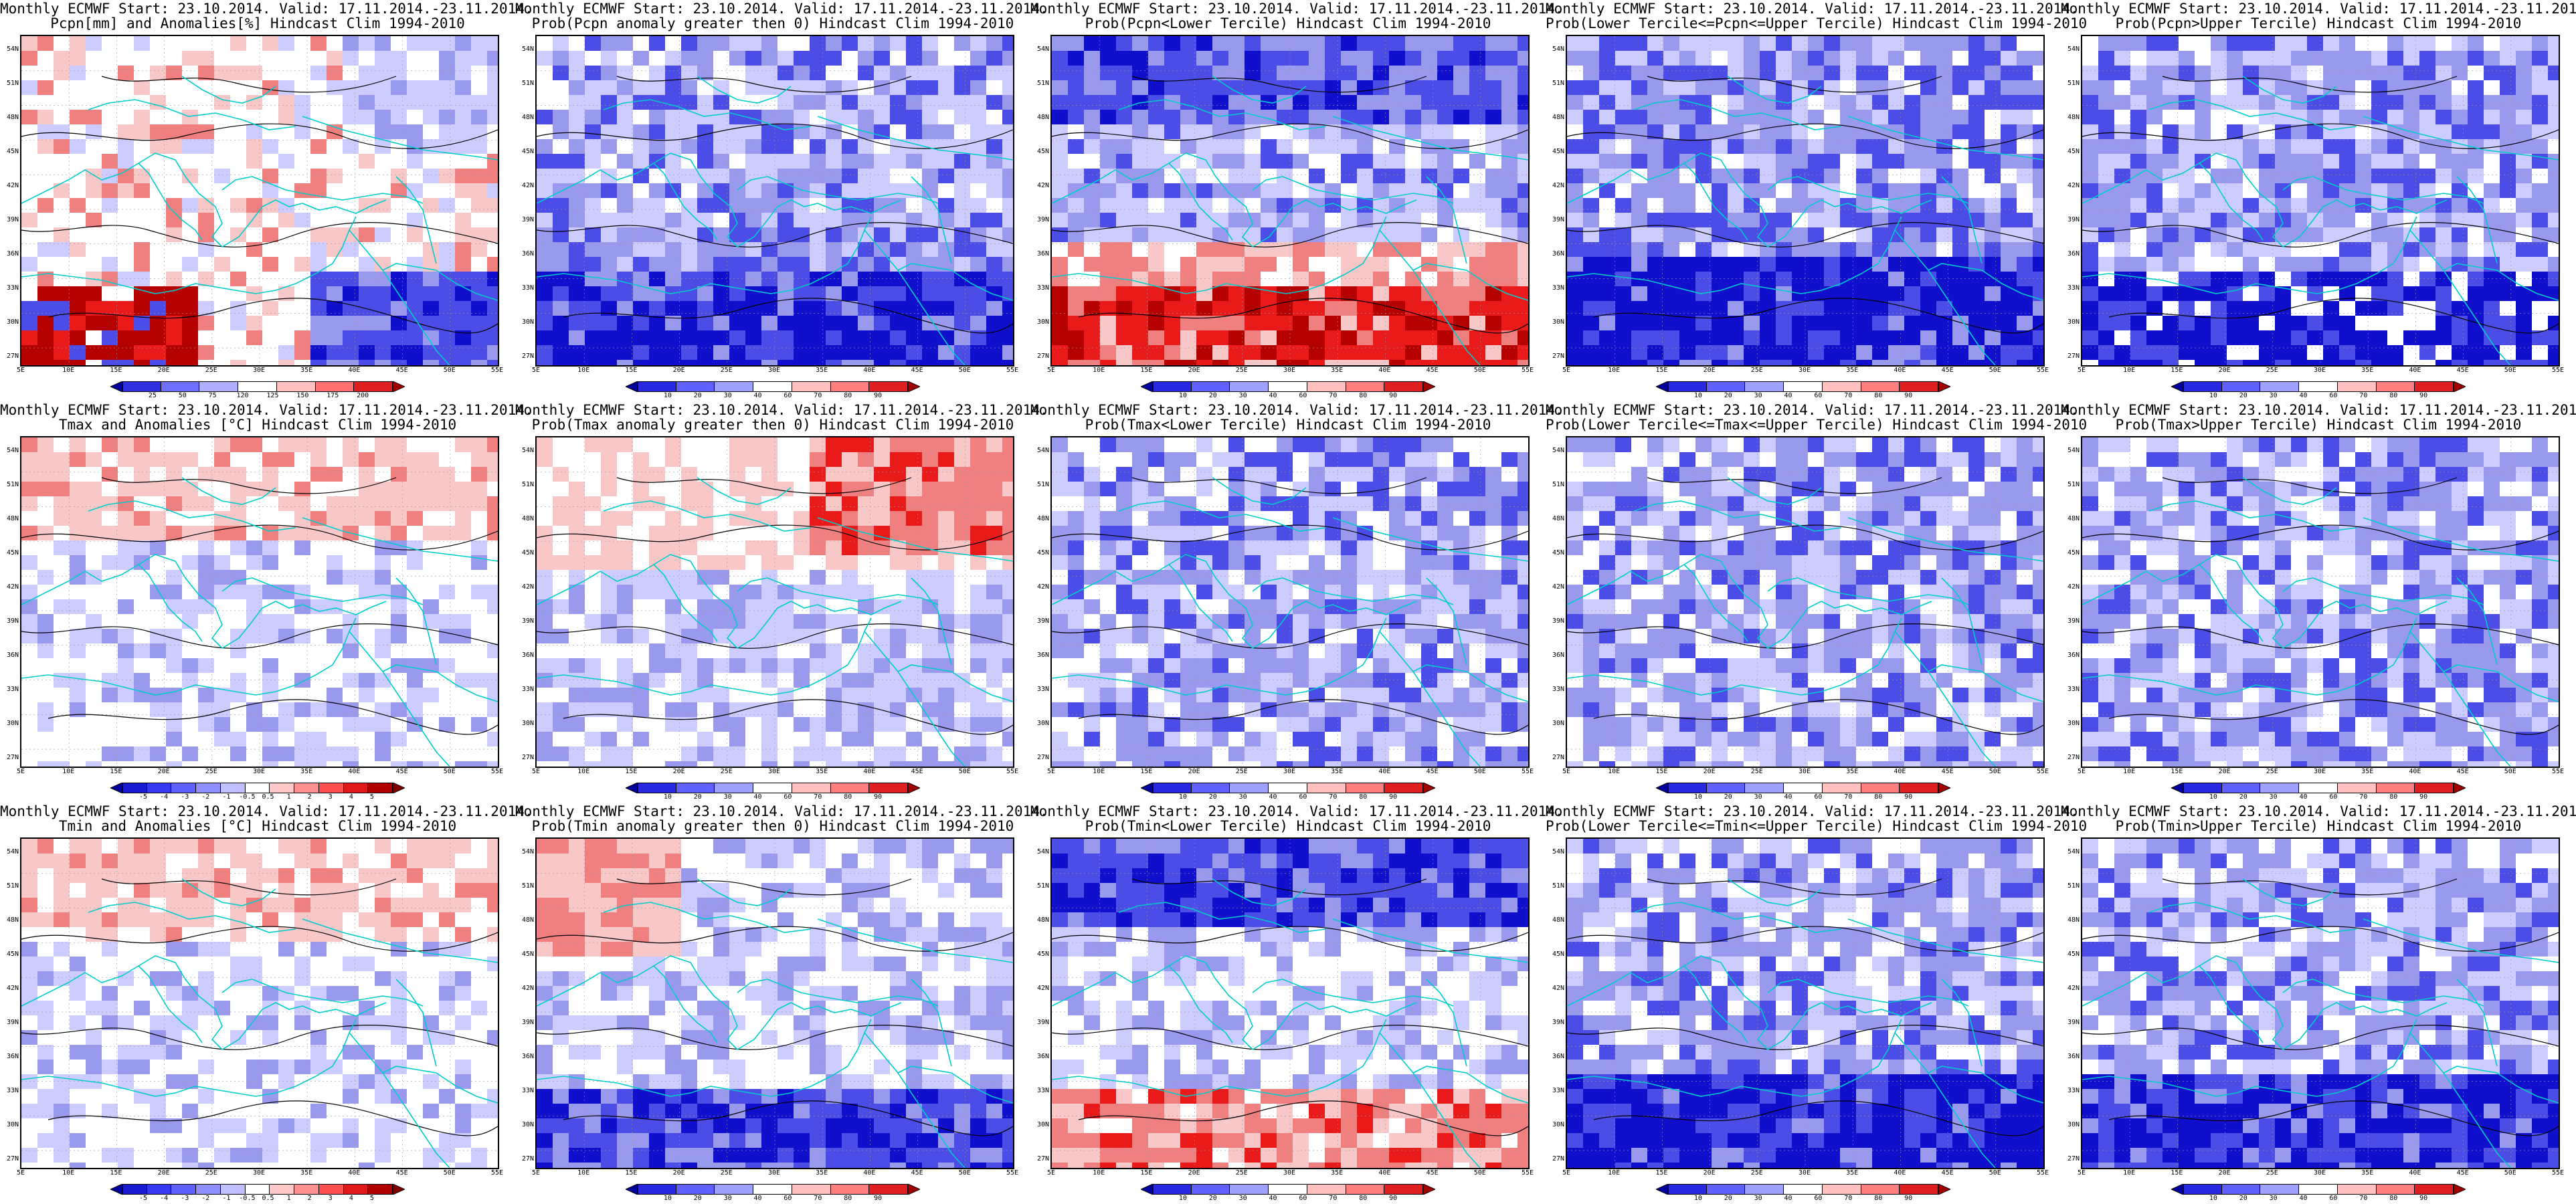 The image size is (2576, 1204). Describe the element at coordinates (164, 1198) in the screenshot. I see `colorbar-label: -4` at that location.